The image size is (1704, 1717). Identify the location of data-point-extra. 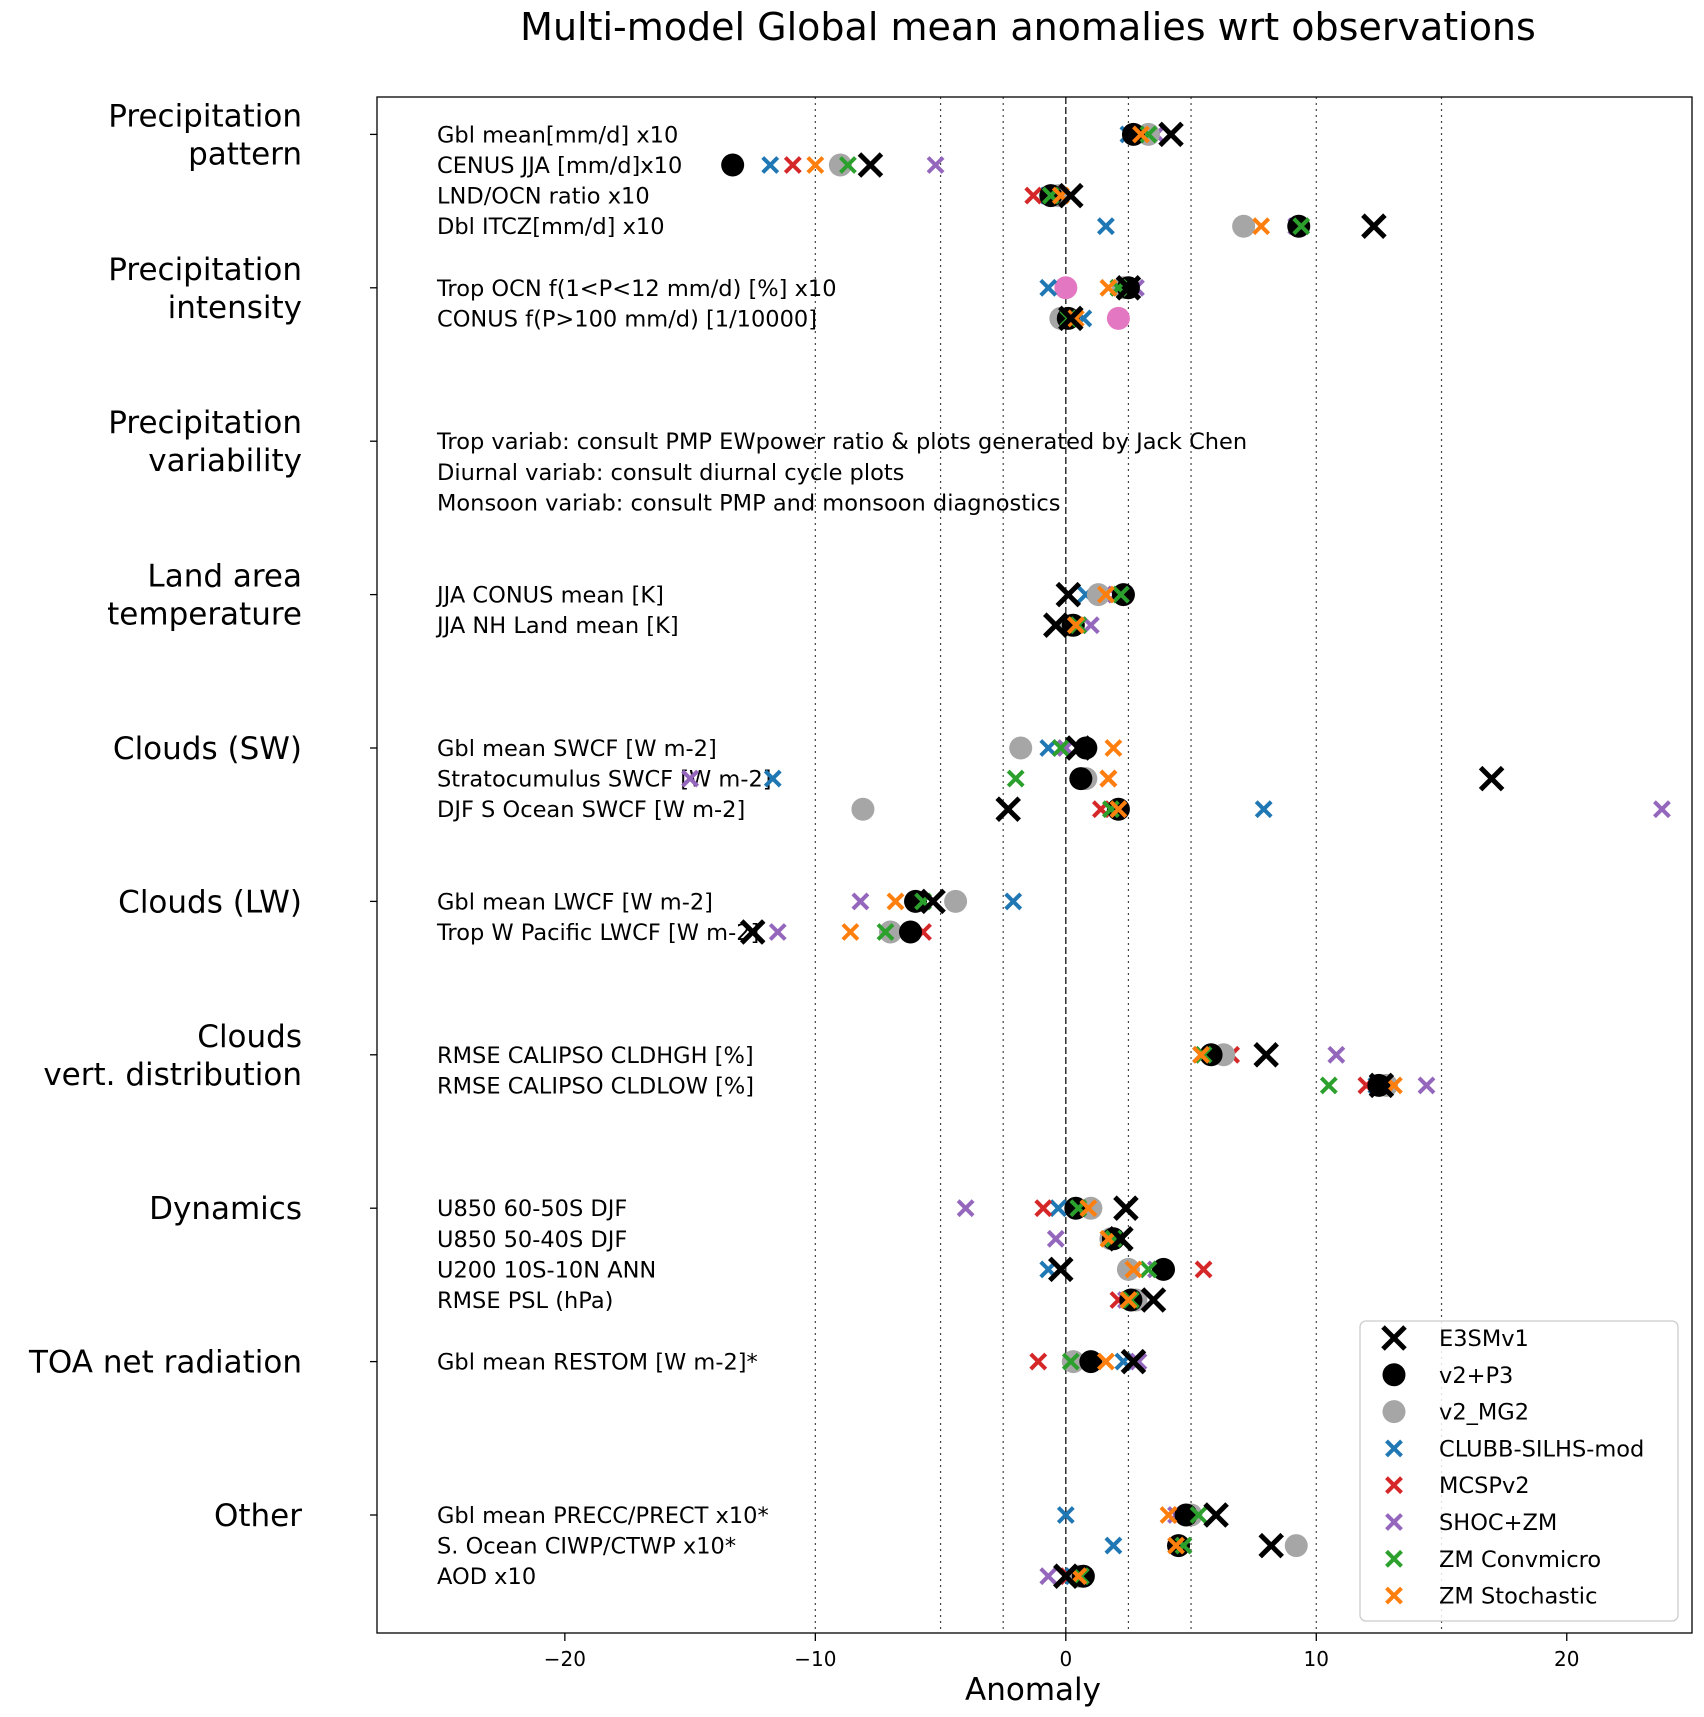
(1066, 288).